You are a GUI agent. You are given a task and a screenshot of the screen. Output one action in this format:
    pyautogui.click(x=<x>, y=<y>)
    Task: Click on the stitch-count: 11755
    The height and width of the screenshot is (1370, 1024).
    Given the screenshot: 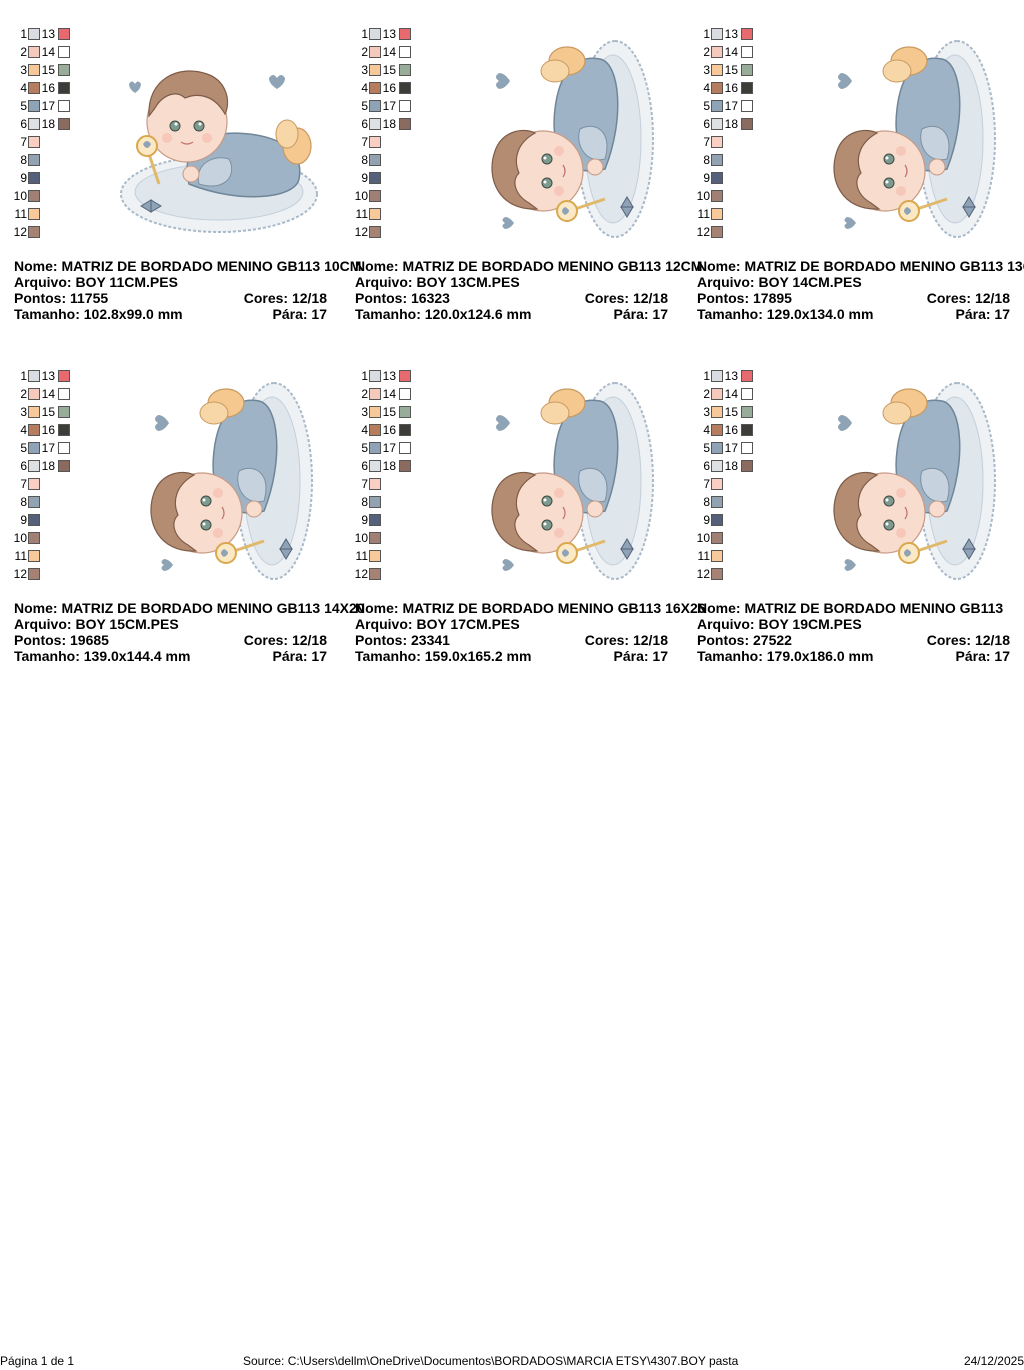 What is the action you would take?
    pyautogui.click(x=89, y=298)
    